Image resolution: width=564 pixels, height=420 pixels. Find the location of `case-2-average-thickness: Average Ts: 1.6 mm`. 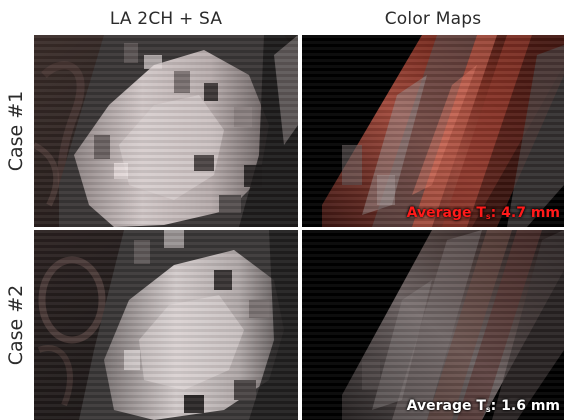

case-2-average-thickness: Average Ts: 1.6 mm is located at coordinates (483, 406).